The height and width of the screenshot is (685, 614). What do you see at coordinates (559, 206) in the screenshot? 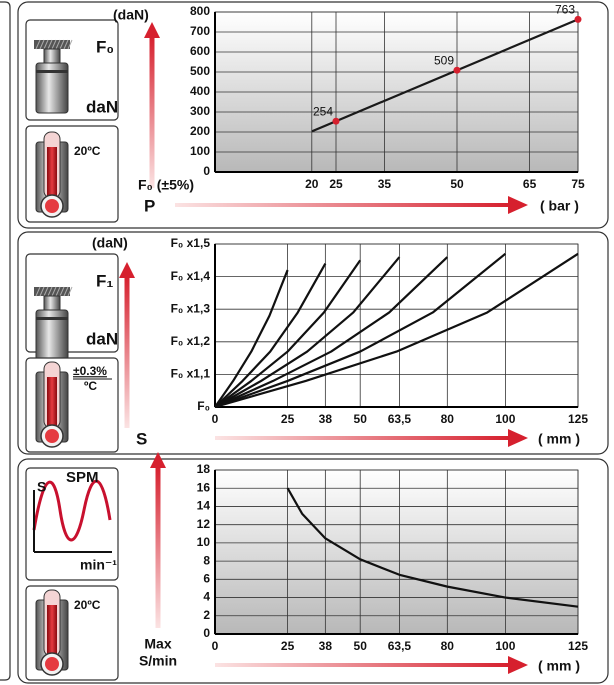
I see `axis-label: ( bar )` at bounding box center [559, 206].